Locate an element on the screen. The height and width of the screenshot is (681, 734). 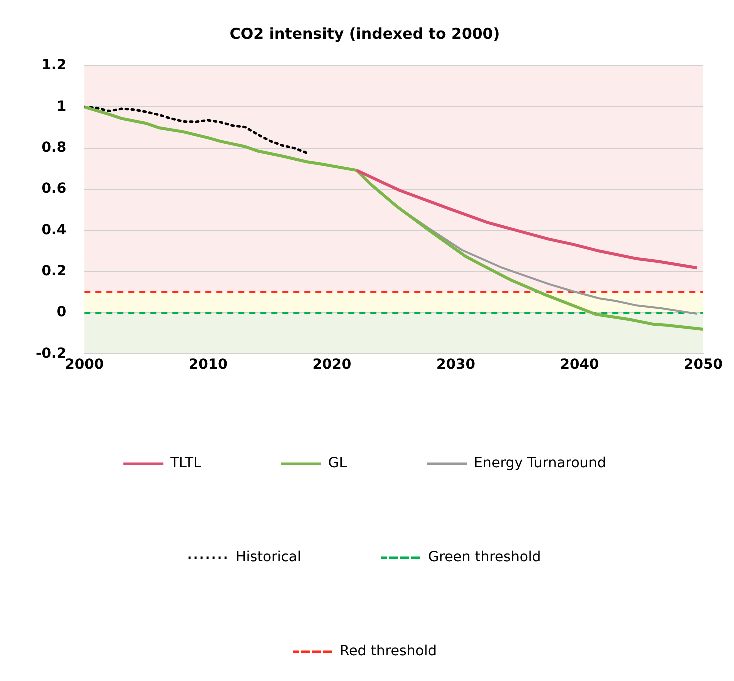
legend-label: Historical is located at coordinates (269, 558).